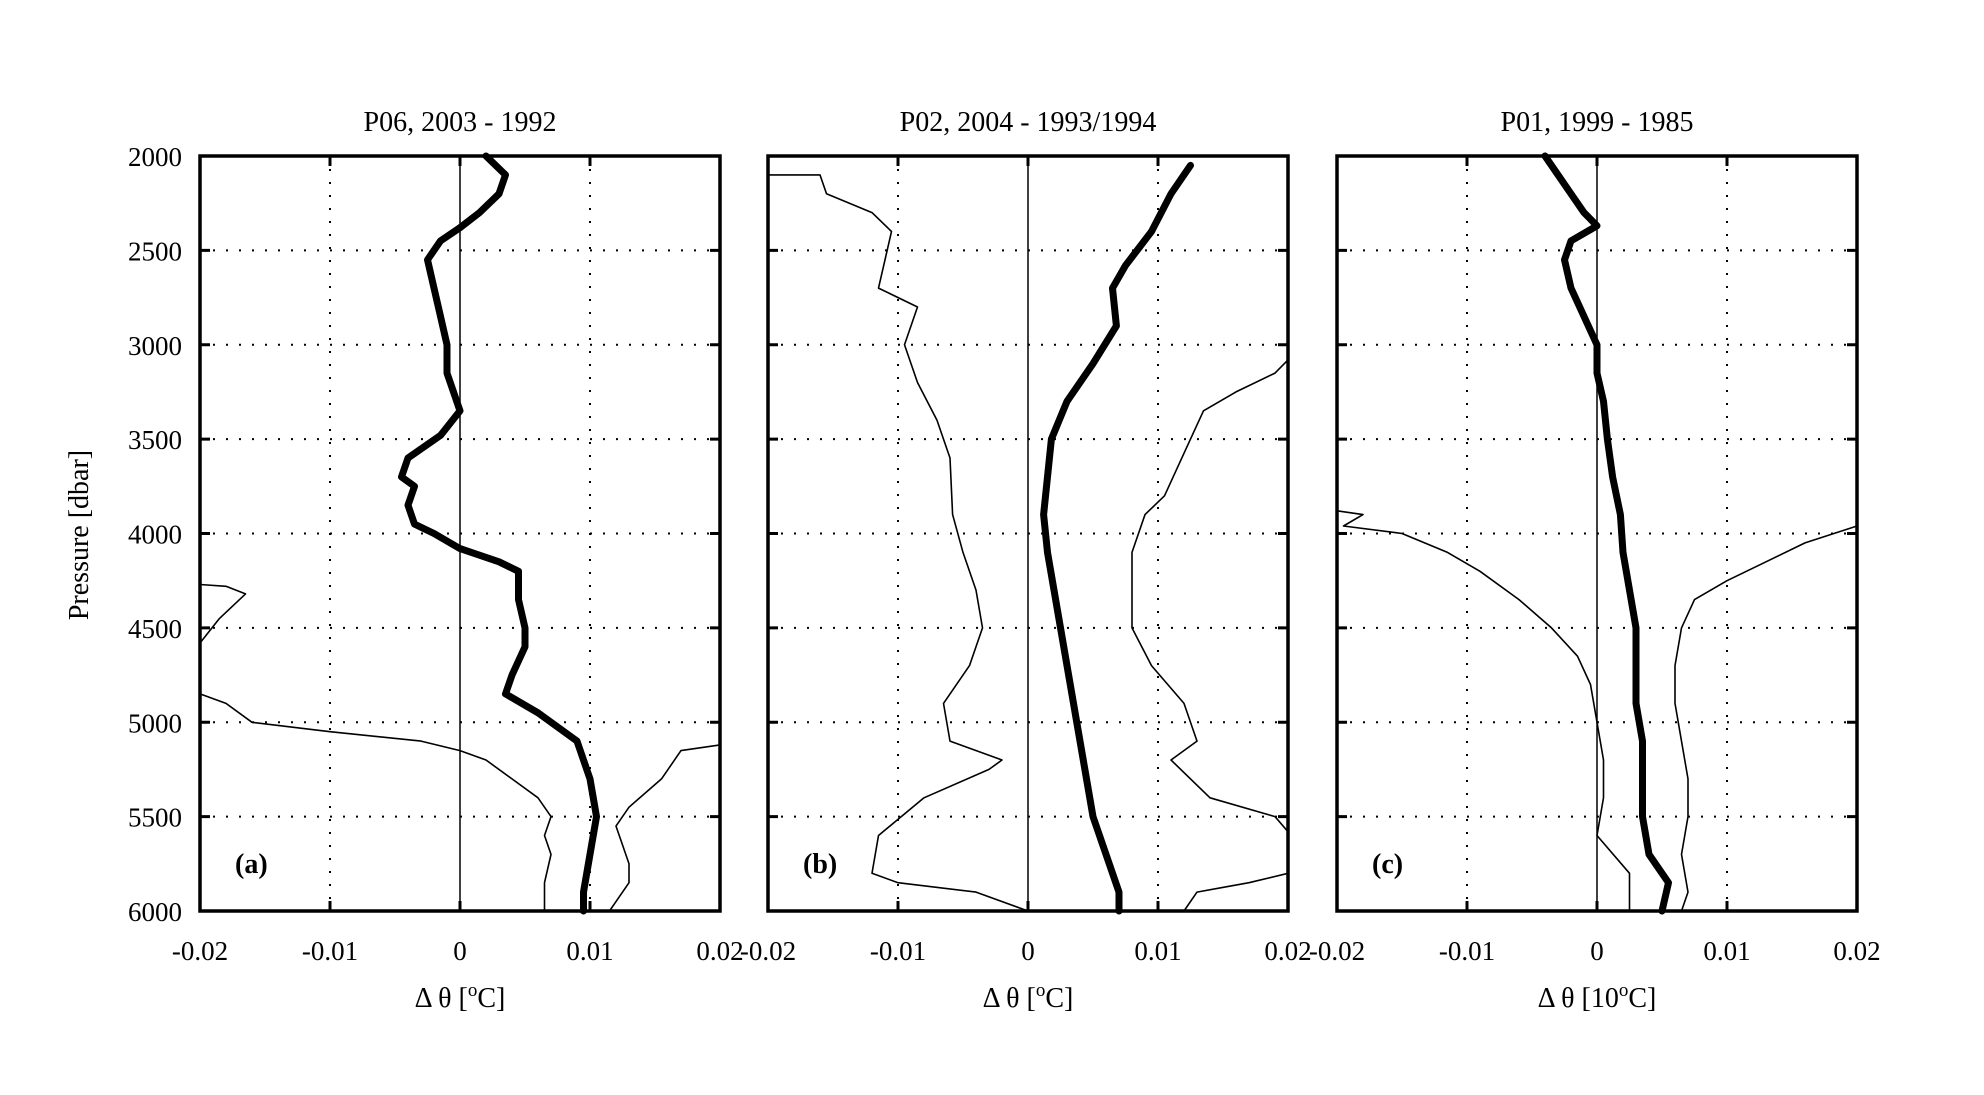  I want to click on y-tick-label: 4500, so click(155, 629).